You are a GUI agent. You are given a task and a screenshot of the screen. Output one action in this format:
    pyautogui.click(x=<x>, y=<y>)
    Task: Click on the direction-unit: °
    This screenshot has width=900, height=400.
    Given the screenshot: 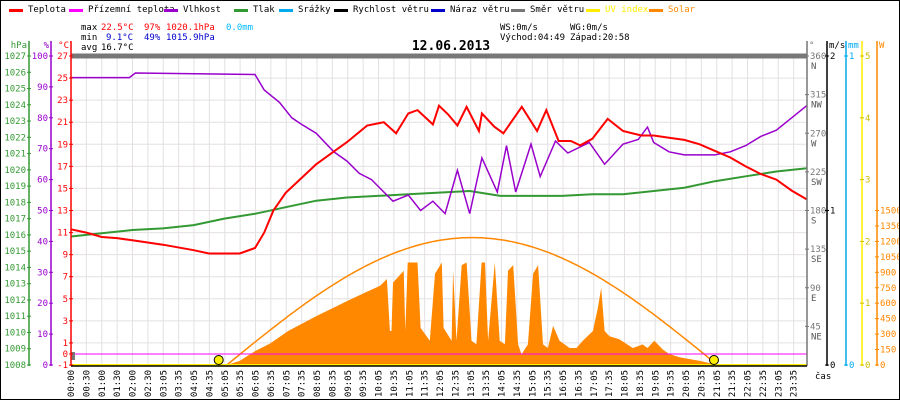 What is the action you would take?
    pyautogui.click(x=811, y=46)
    